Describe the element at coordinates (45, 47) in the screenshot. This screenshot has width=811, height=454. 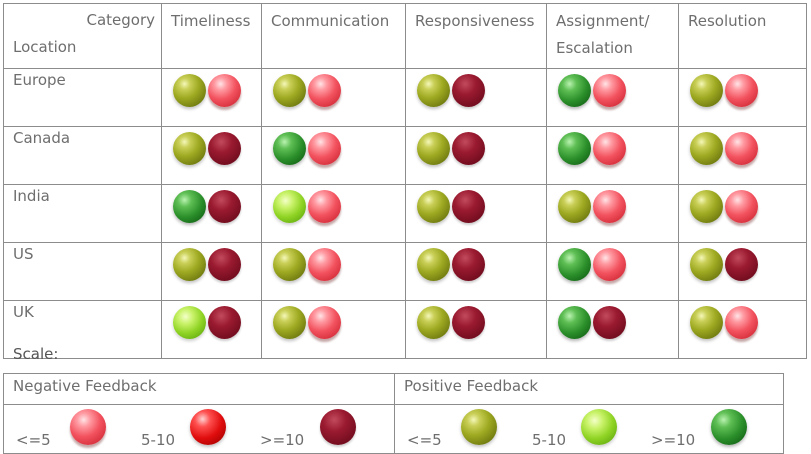
I see `location-label: Location` at that location.